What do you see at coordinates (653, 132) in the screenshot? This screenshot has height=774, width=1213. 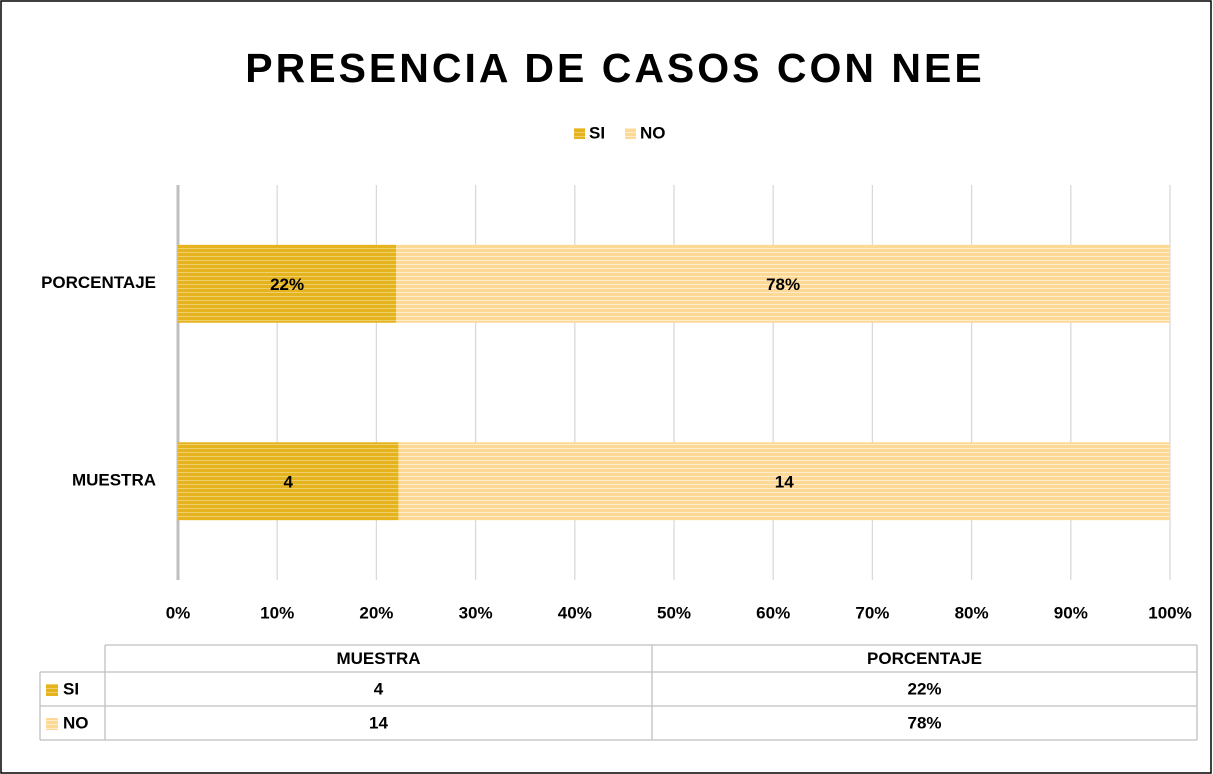 I see `legend-label: NO` at bounding box center [653, 132].